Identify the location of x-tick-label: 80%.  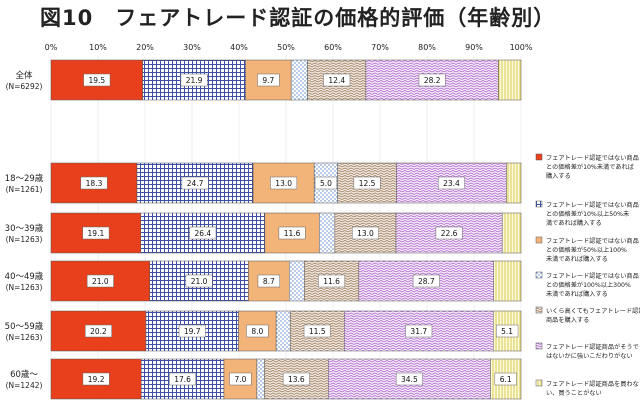
(427, 47).